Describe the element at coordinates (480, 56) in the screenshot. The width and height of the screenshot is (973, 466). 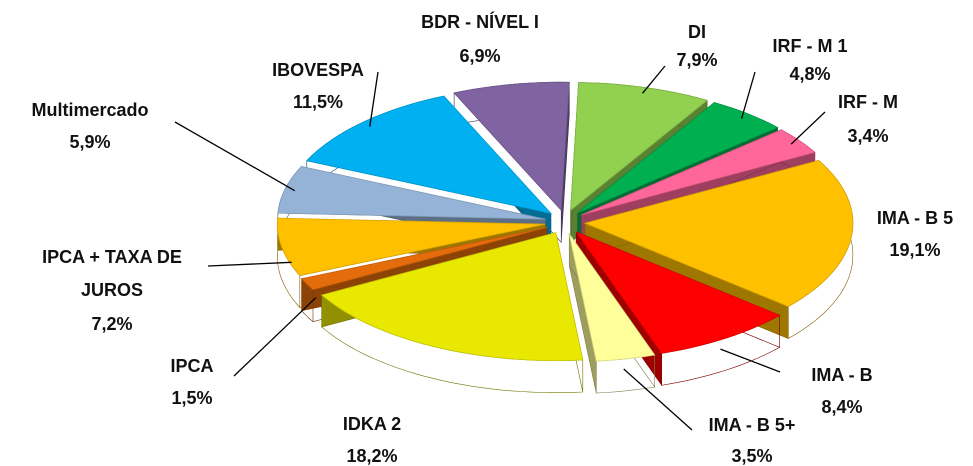
I see `slice-value-label: 6,9%` at that location.